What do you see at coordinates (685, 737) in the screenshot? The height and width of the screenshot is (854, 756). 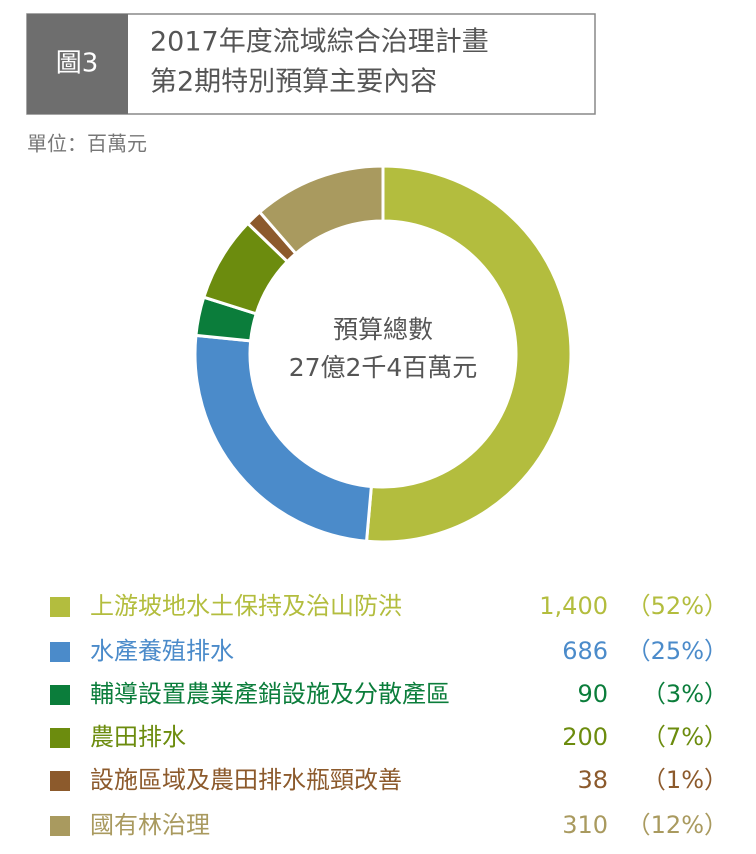 I see `percent-label: （7%）` at bounding box center [685, 737].